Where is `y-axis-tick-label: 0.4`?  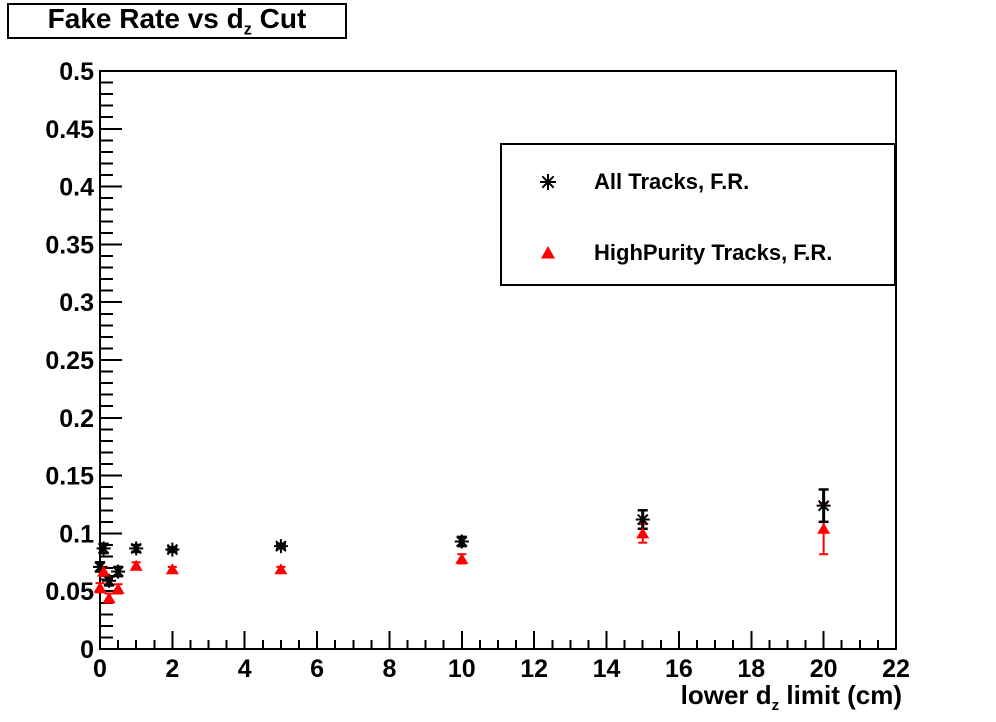 y-axis-tick-label: 0.4 is located at coordinates (76, 188).